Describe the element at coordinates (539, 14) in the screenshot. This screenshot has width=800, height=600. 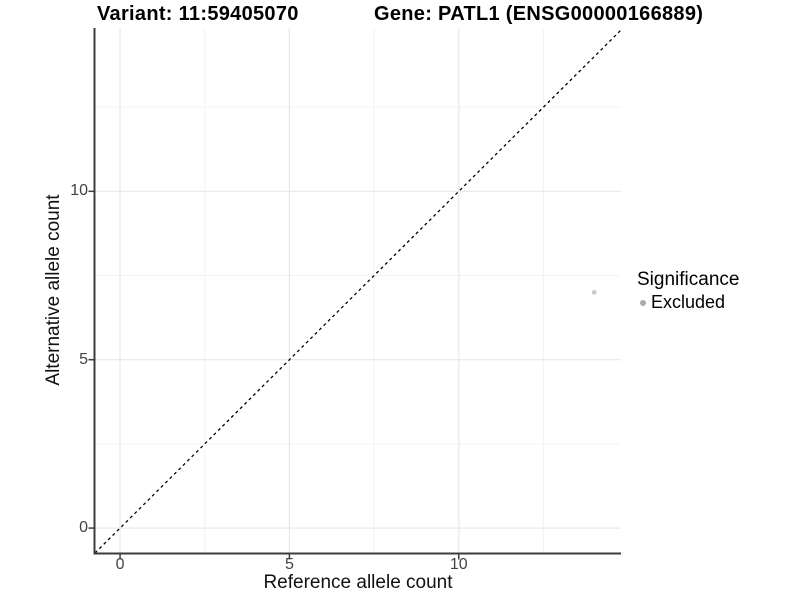
I see `plot-title-gene: Gene: PATL1 (ENSG00000166889)` at that location.